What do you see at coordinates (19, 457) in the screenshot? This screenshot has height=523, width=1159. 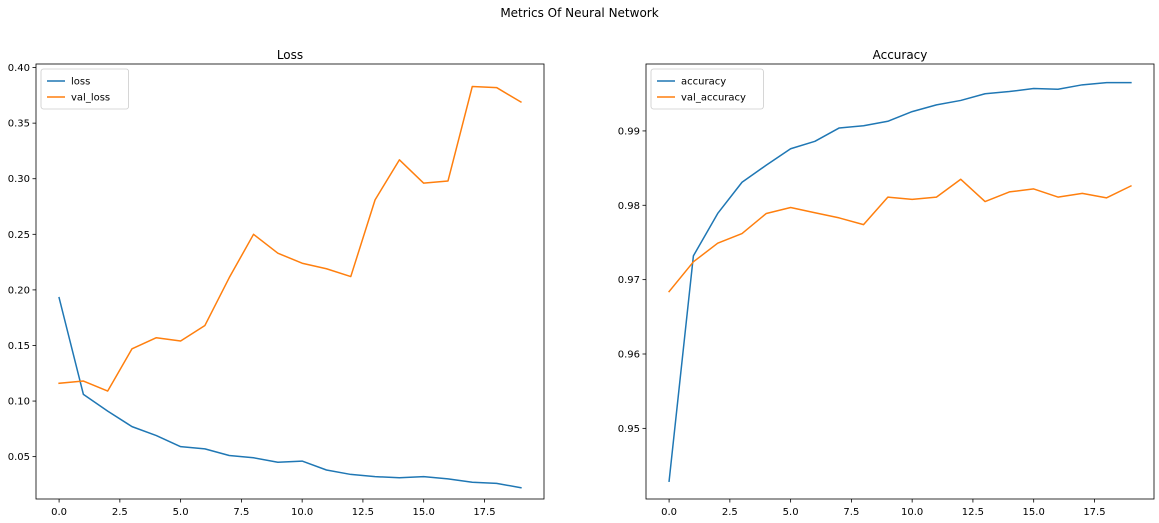 I see `y-tick-label: 0.05` at bounding box center [19, 457].